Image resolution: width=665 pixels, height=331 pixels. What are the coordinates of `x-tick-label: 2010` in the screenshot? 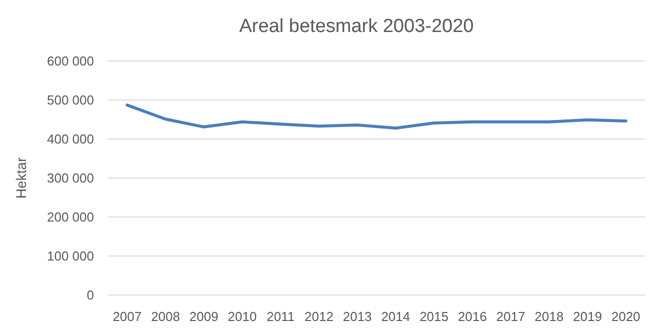 It's located at (242, 316).